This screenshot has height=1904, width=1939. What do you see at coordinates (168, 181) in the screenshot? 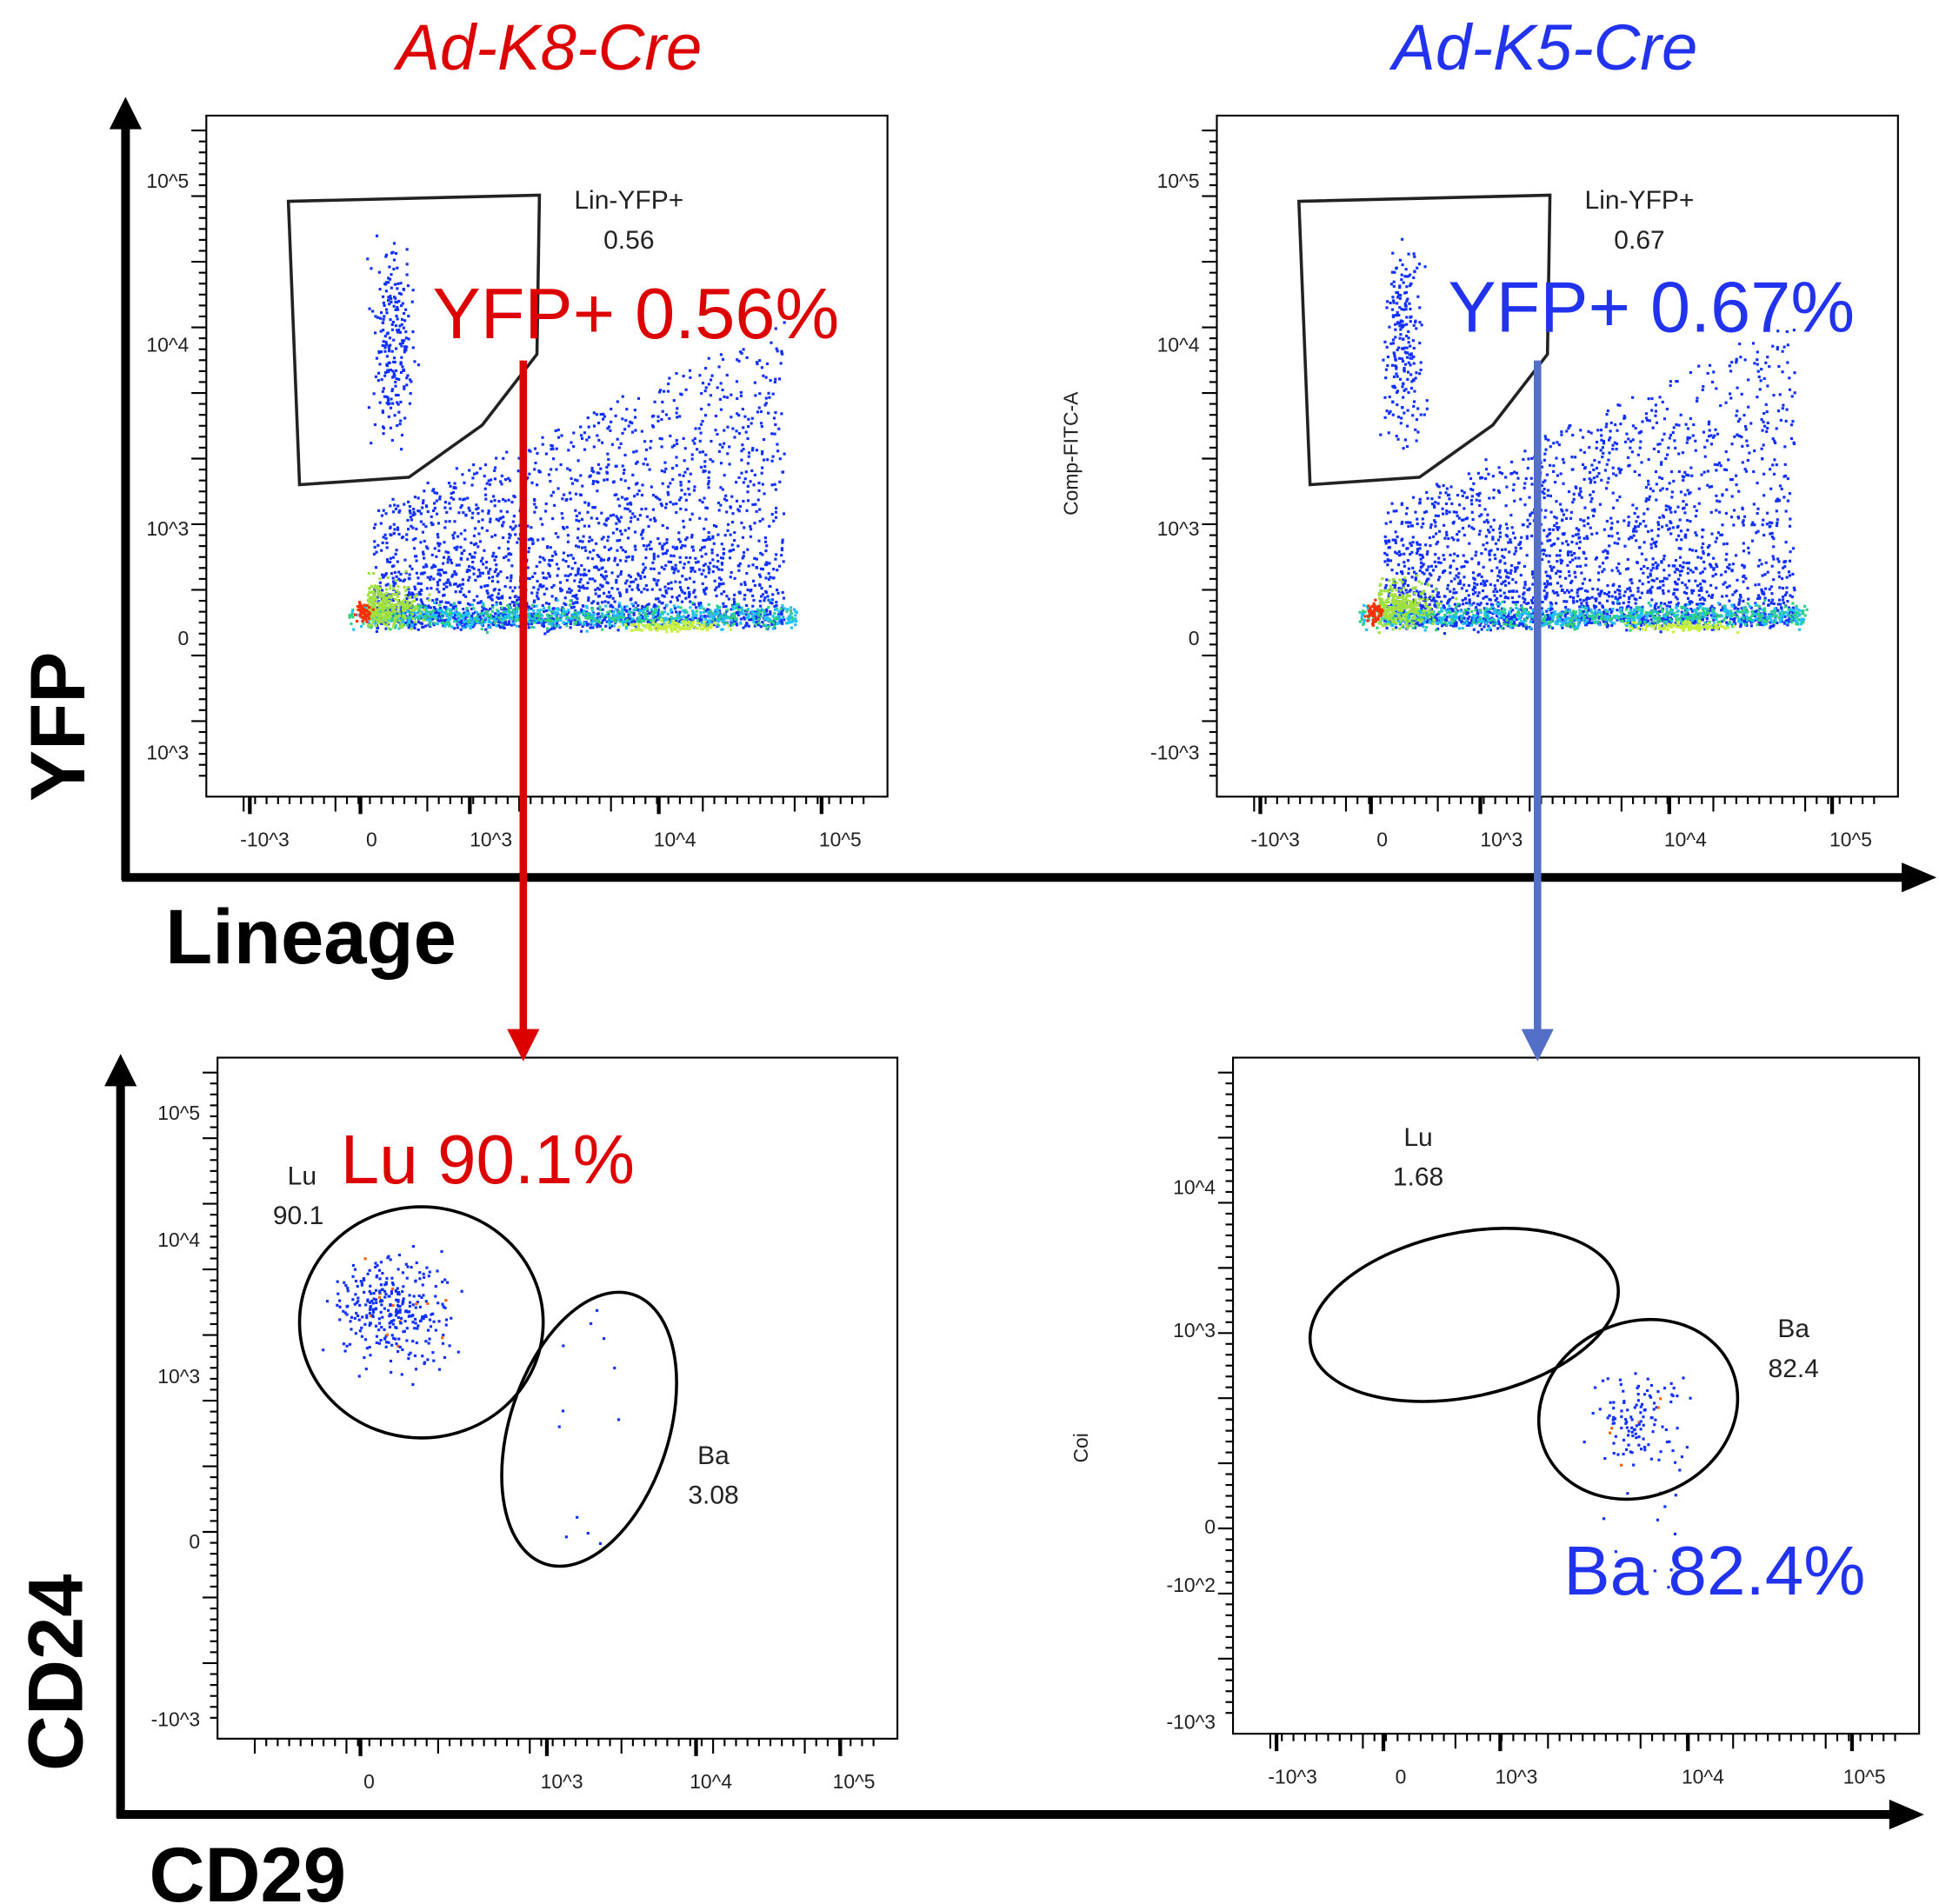
I see `y-tick-label: 10^5` at bounding box center [168, 181].